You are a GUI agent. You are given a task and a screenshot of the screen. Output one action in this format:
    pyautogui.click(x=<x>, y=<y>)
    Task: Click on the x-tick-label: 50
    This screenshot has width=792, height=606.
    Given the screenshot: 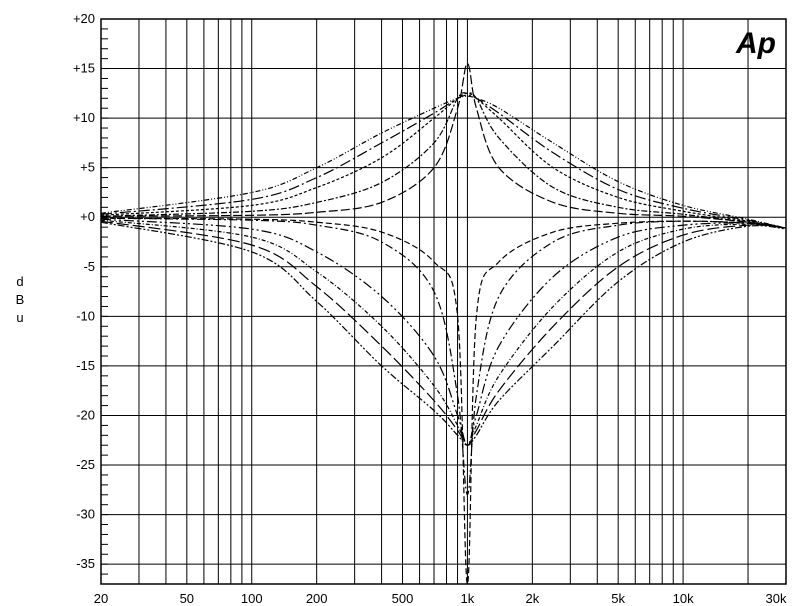 What is the action you would take?
    pyautogui.click(x=187, y=598)
    